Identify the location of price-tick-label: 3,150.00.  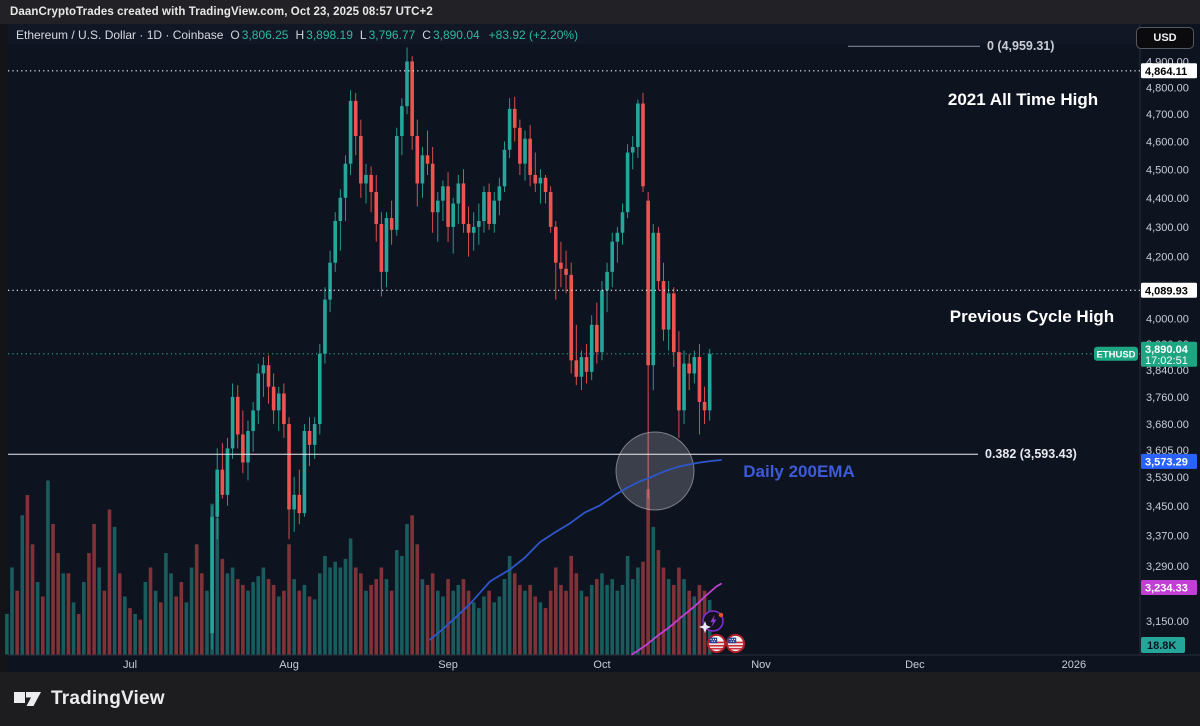
(1167, 622).